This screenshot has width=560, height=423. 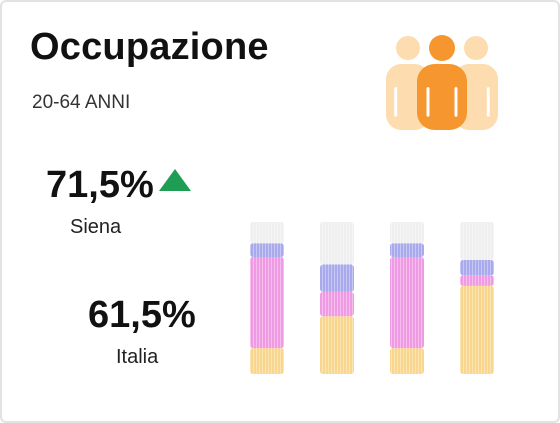 What do you see at coordinates (137, 357) in the screenshot?
I see `italia-label: Italia` at bounding box center [137, 357].